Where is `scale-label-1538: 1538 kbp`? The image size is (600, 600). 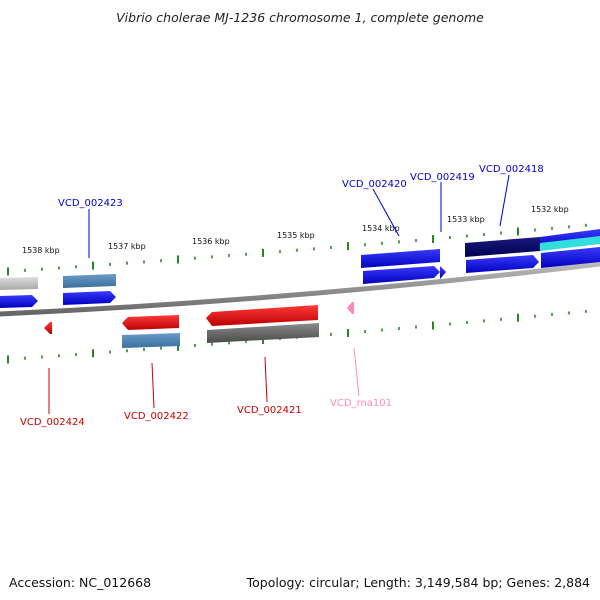 scale-label-1538: 1538 kbp is located at coordinates (41, 250).